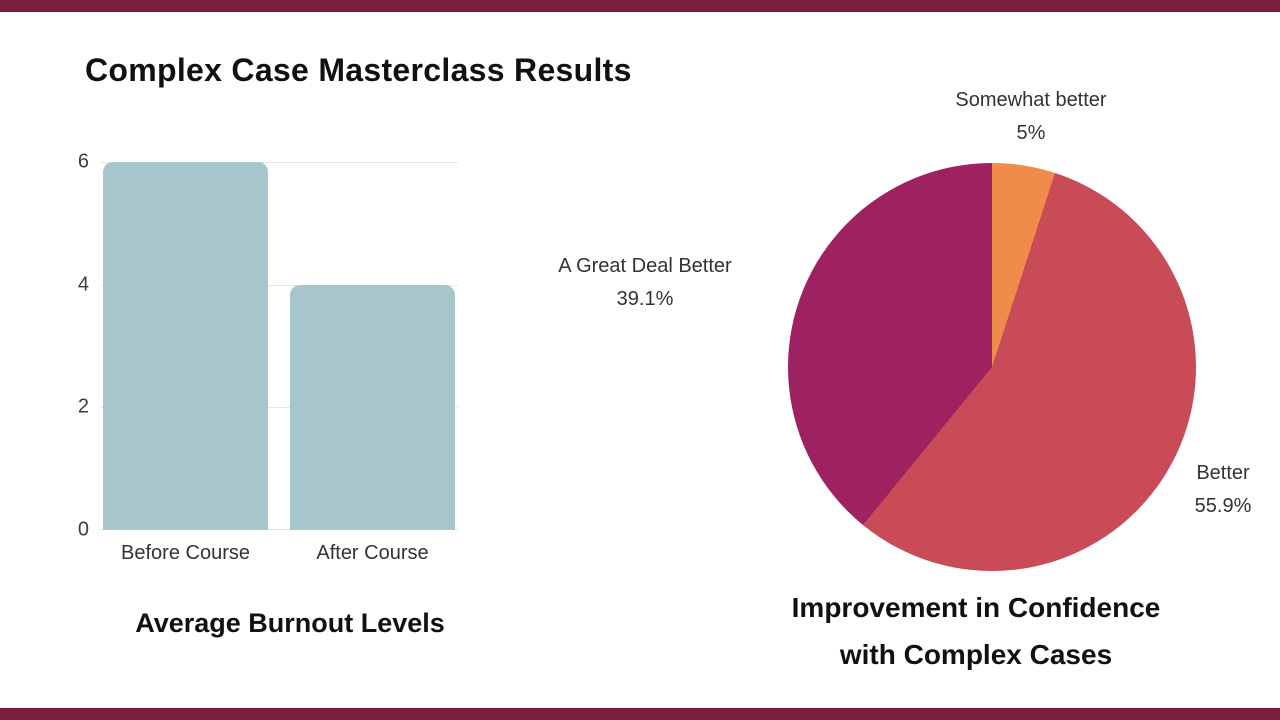 This screenshot has width=1280, height=720. I want to click on bar-after-course, so click(372, 407).